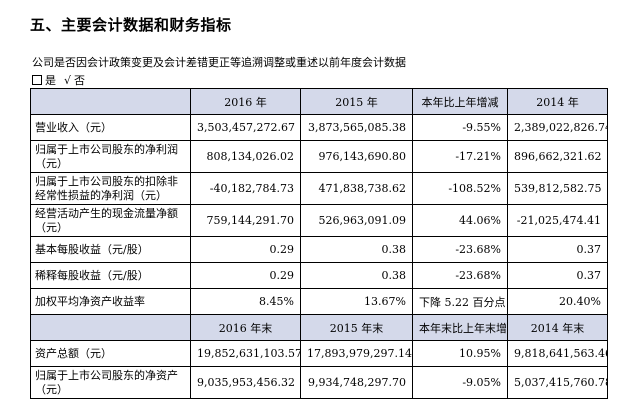 The image size is (630, 404). What do you see at coordinates (460, 156) in the screenshot?
I see `table-cell: -17.21%` at bounding box center [460, 156].